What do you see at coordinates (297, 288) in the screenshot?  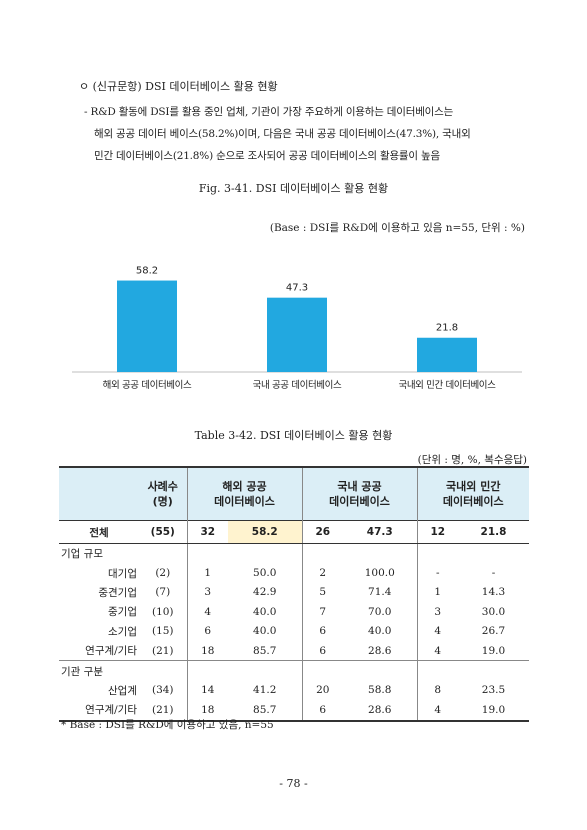 I see `bar-value-label: 47.3` at bounding box center [297, 288].